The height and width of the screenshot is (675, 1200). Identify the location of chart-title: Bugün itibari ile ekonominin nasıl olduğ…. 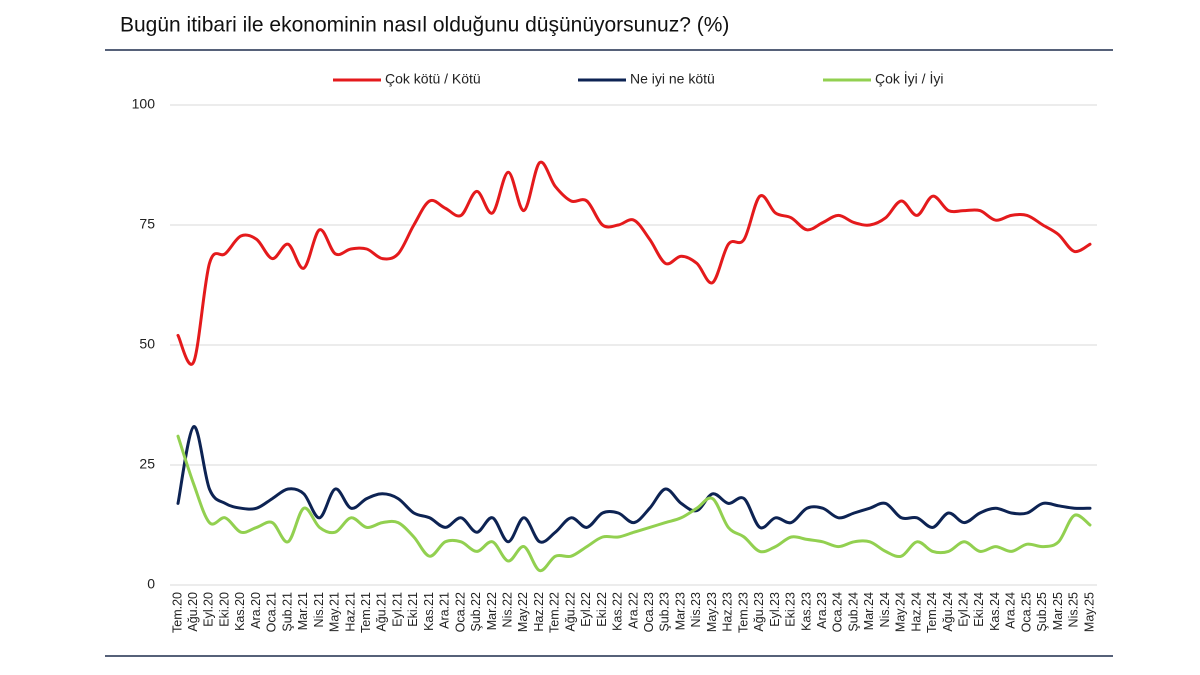
(424, 25).